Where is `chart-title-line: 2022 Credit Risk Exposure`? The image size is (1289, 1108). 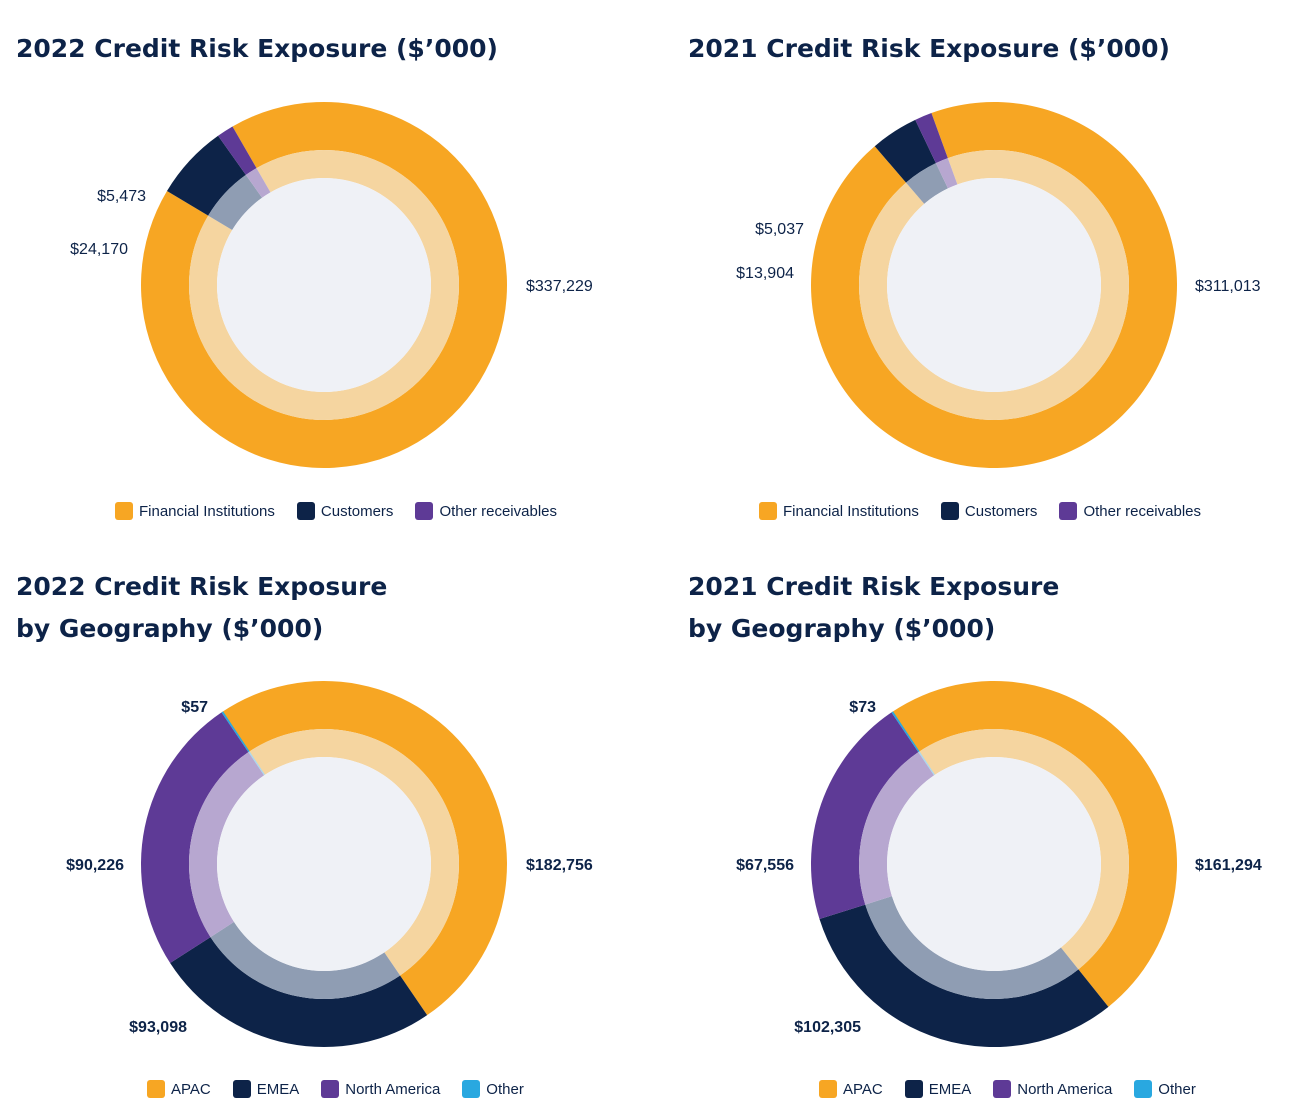
chart-title-line: 2022 Credit Risk Exposure is located at coordinates (202, 586).